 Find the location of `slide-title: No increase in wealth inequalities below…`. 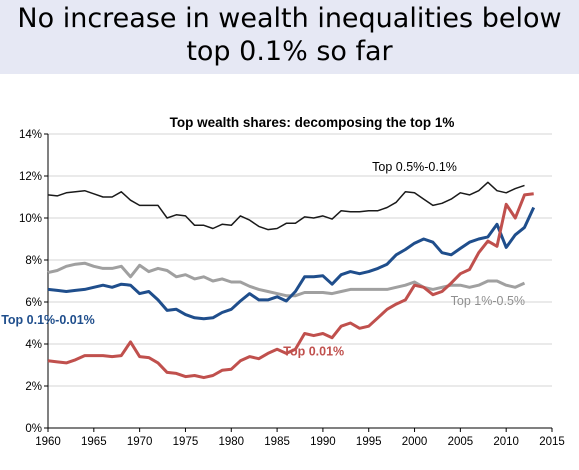

slide-title: No increase in wealth inequalities below… is located at coordinates (289, 35).